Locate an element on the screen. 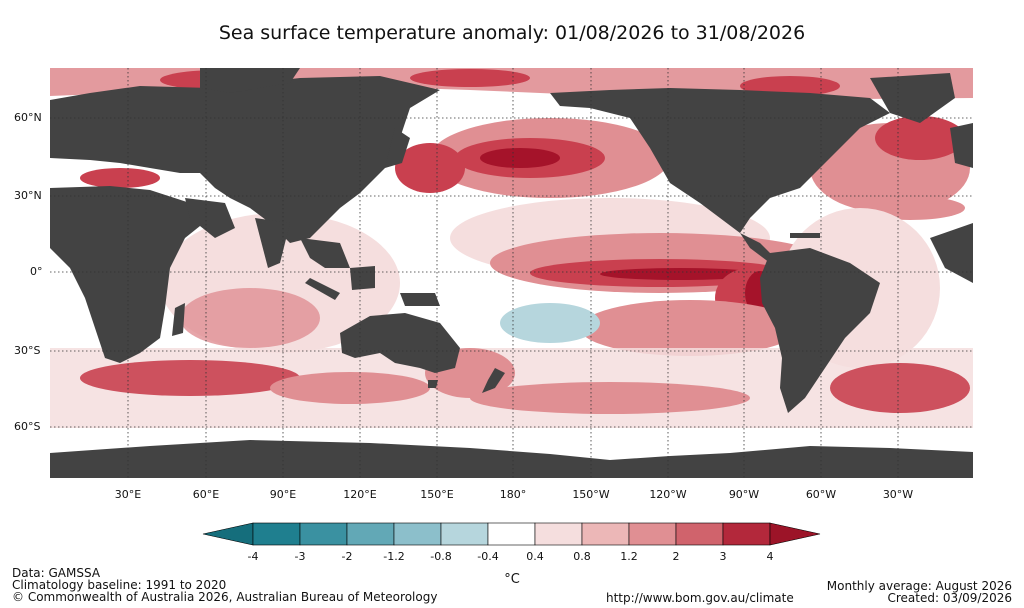 This screenshot has width=1024, height=608. colorbar-unit-label: °C is located at coordinates (512, 579).